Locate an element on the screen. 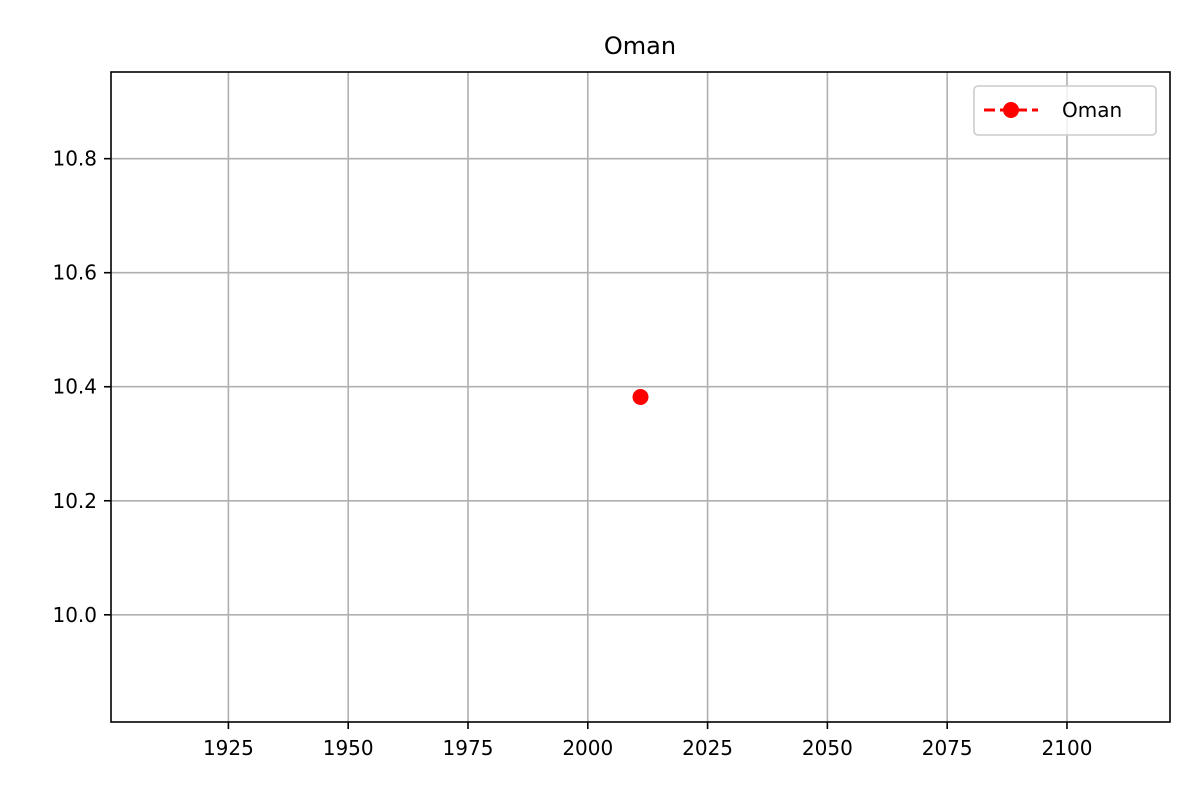  legend: Oman is located at coordinates (1065, 110).